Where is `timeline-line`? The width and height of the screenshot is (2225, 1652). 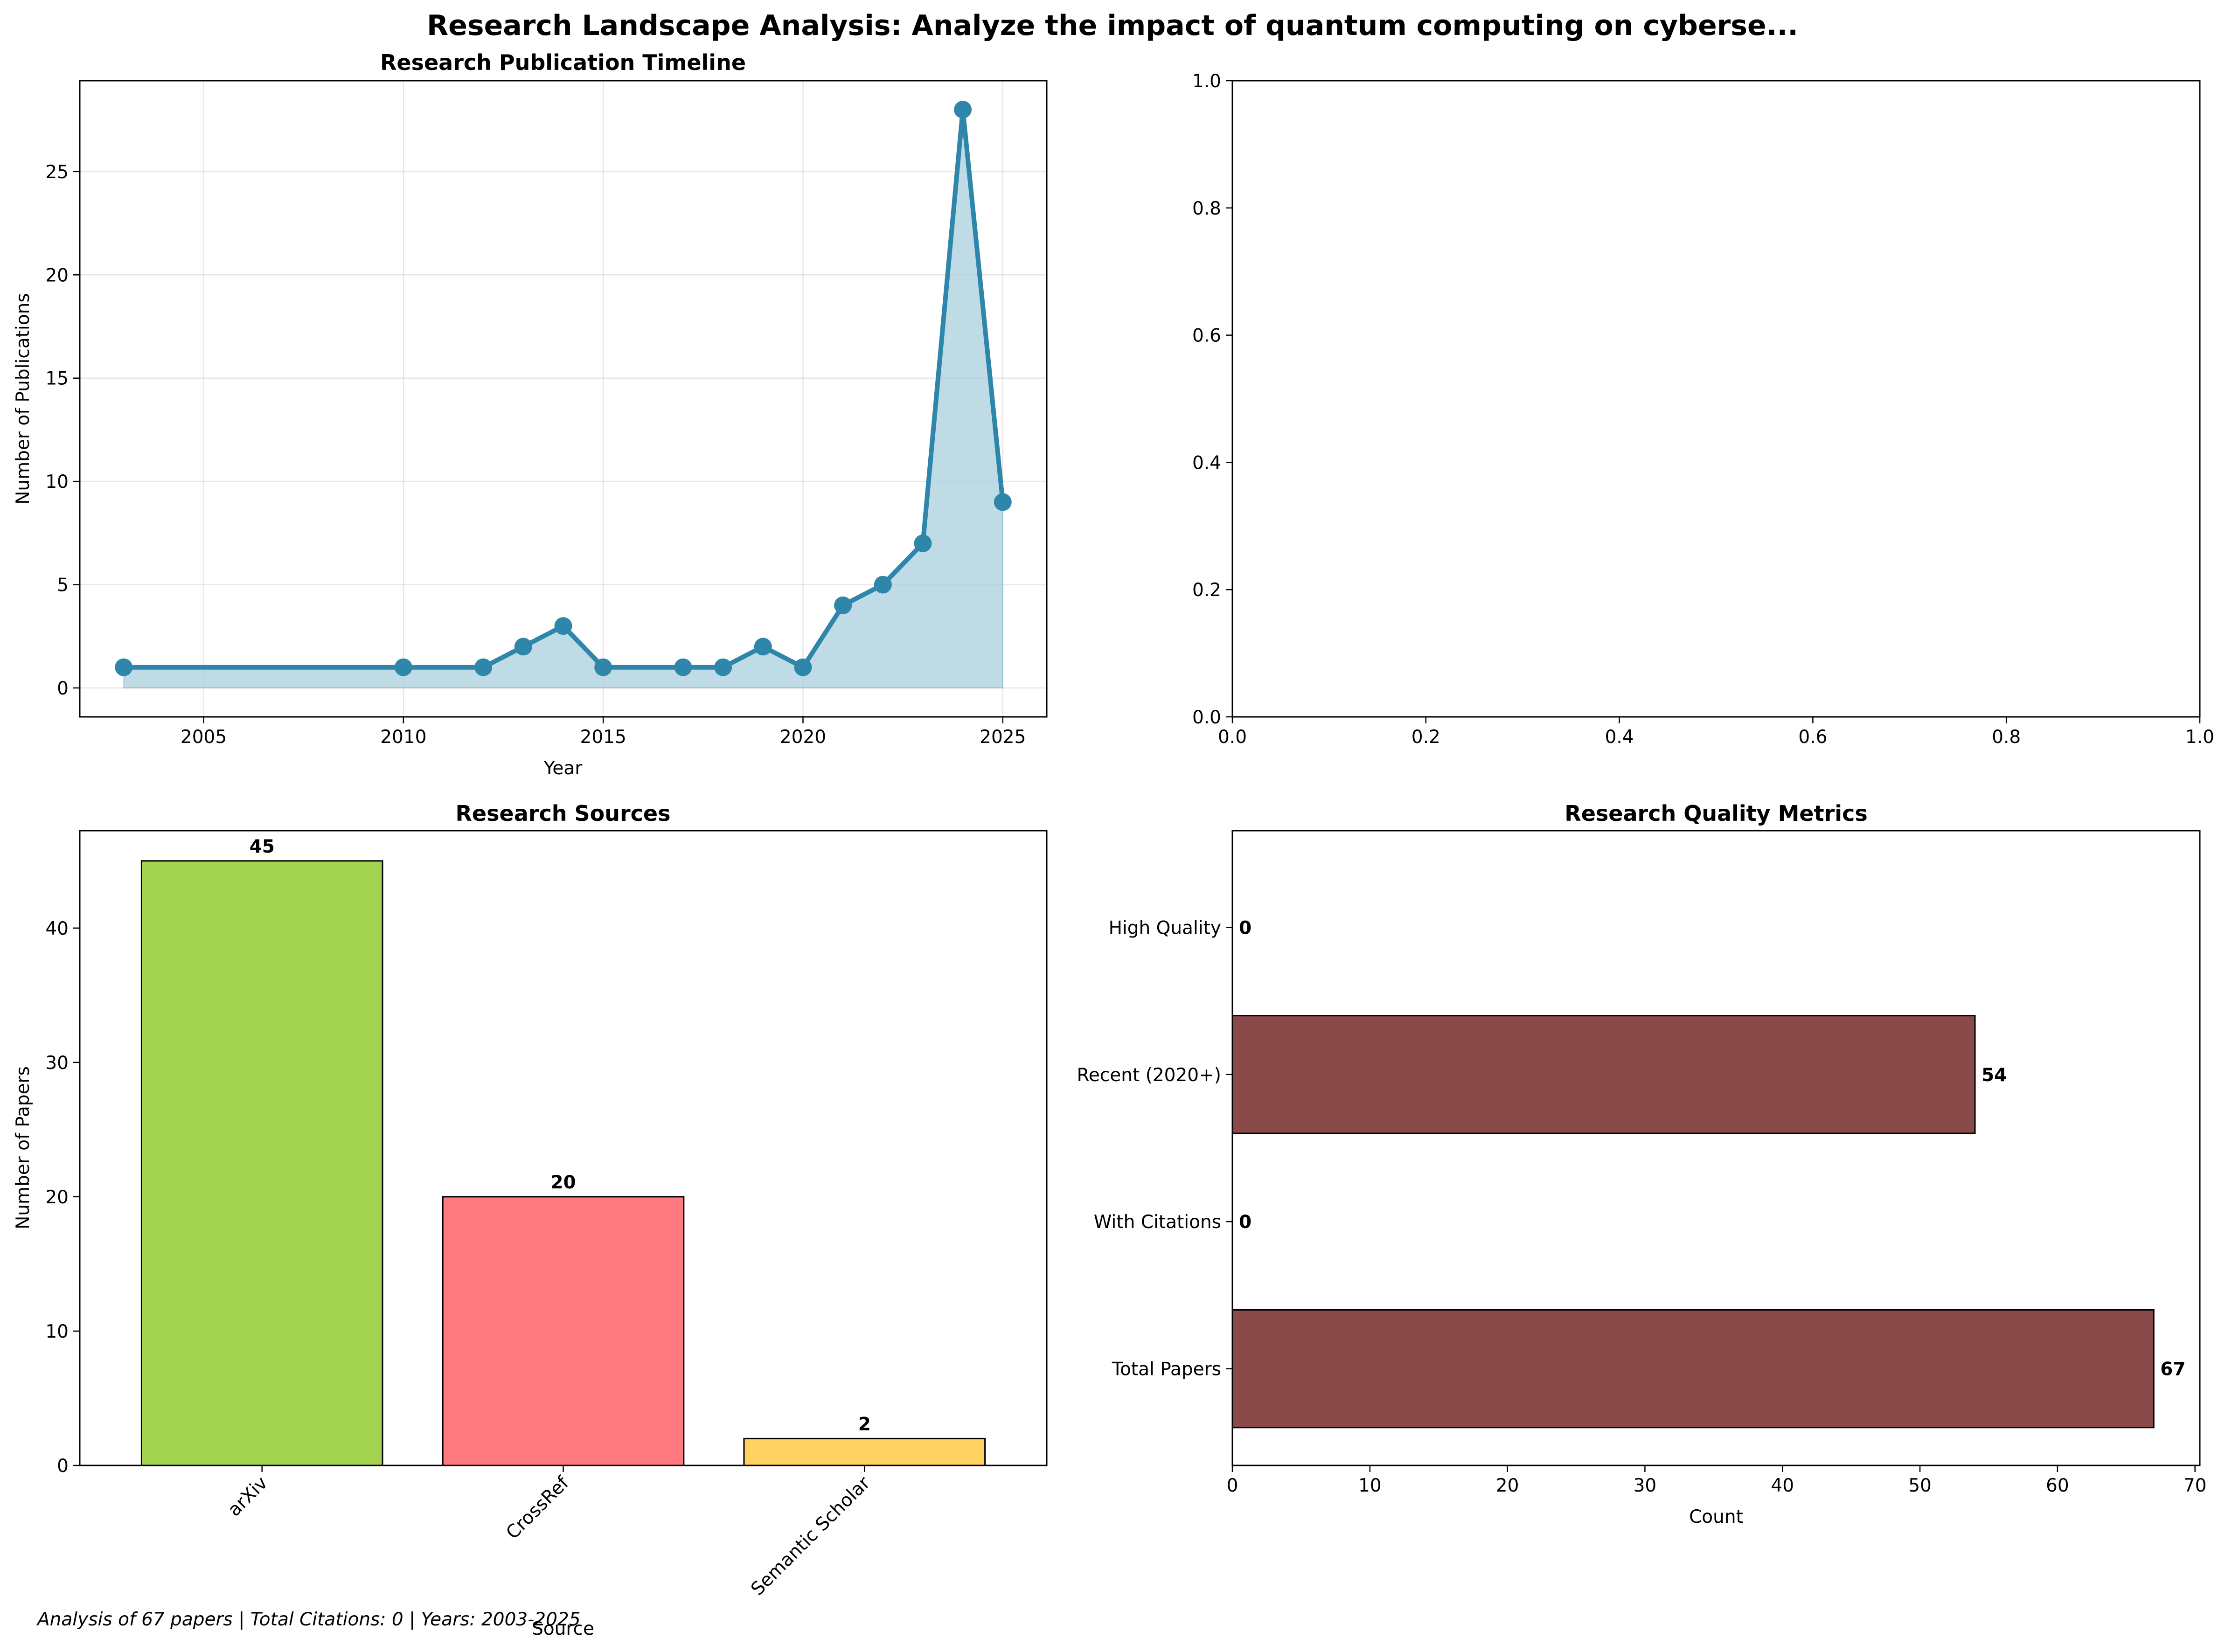 timeline-line is located at coordinates (564, 388).